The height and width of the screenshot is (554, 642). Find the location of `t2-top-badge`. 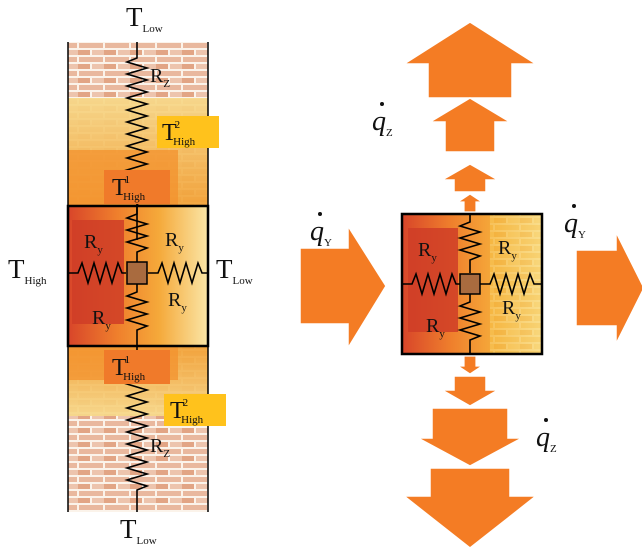

t2-top-badge is located at coordinates (188, 132).